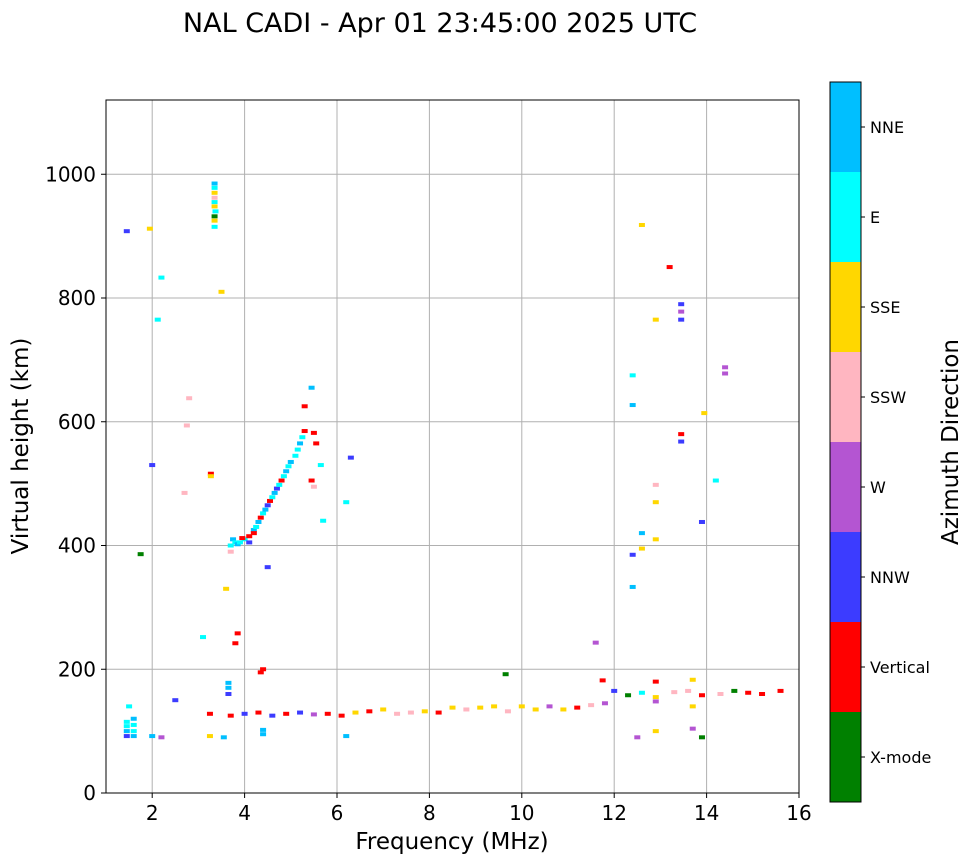 The image size is (972, 865). What do you see at coordinates (885, 307) in the screenshot?
I see `colorbar-tick-label: SSE` at bounding box center [885, 307].